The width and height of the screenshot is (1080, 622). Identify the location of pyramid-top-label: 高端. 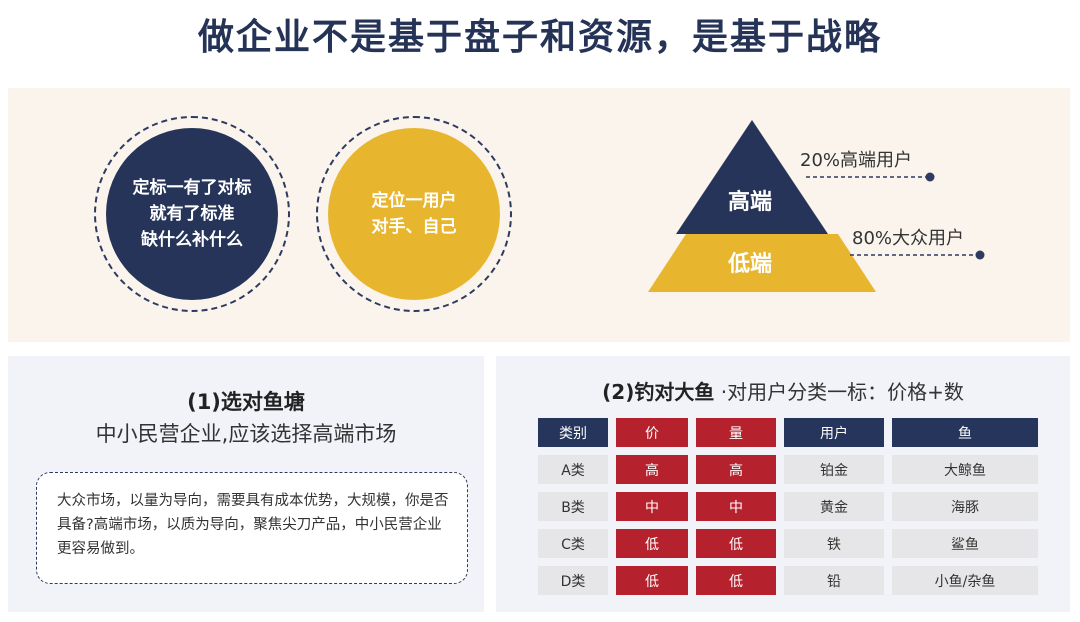
(750, 202).